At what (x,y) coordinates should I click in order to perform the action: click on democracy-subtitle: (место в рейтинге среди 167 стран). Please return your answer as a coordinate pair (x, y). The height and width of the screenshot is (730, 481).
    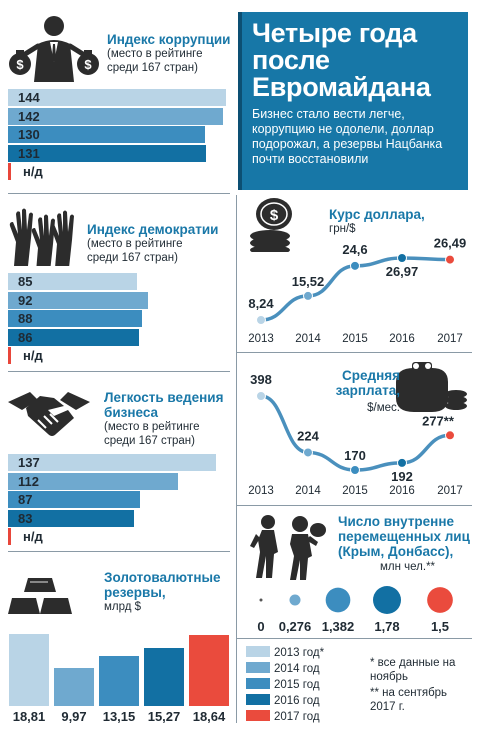
    Looking at the image, I should click on (135, 251).